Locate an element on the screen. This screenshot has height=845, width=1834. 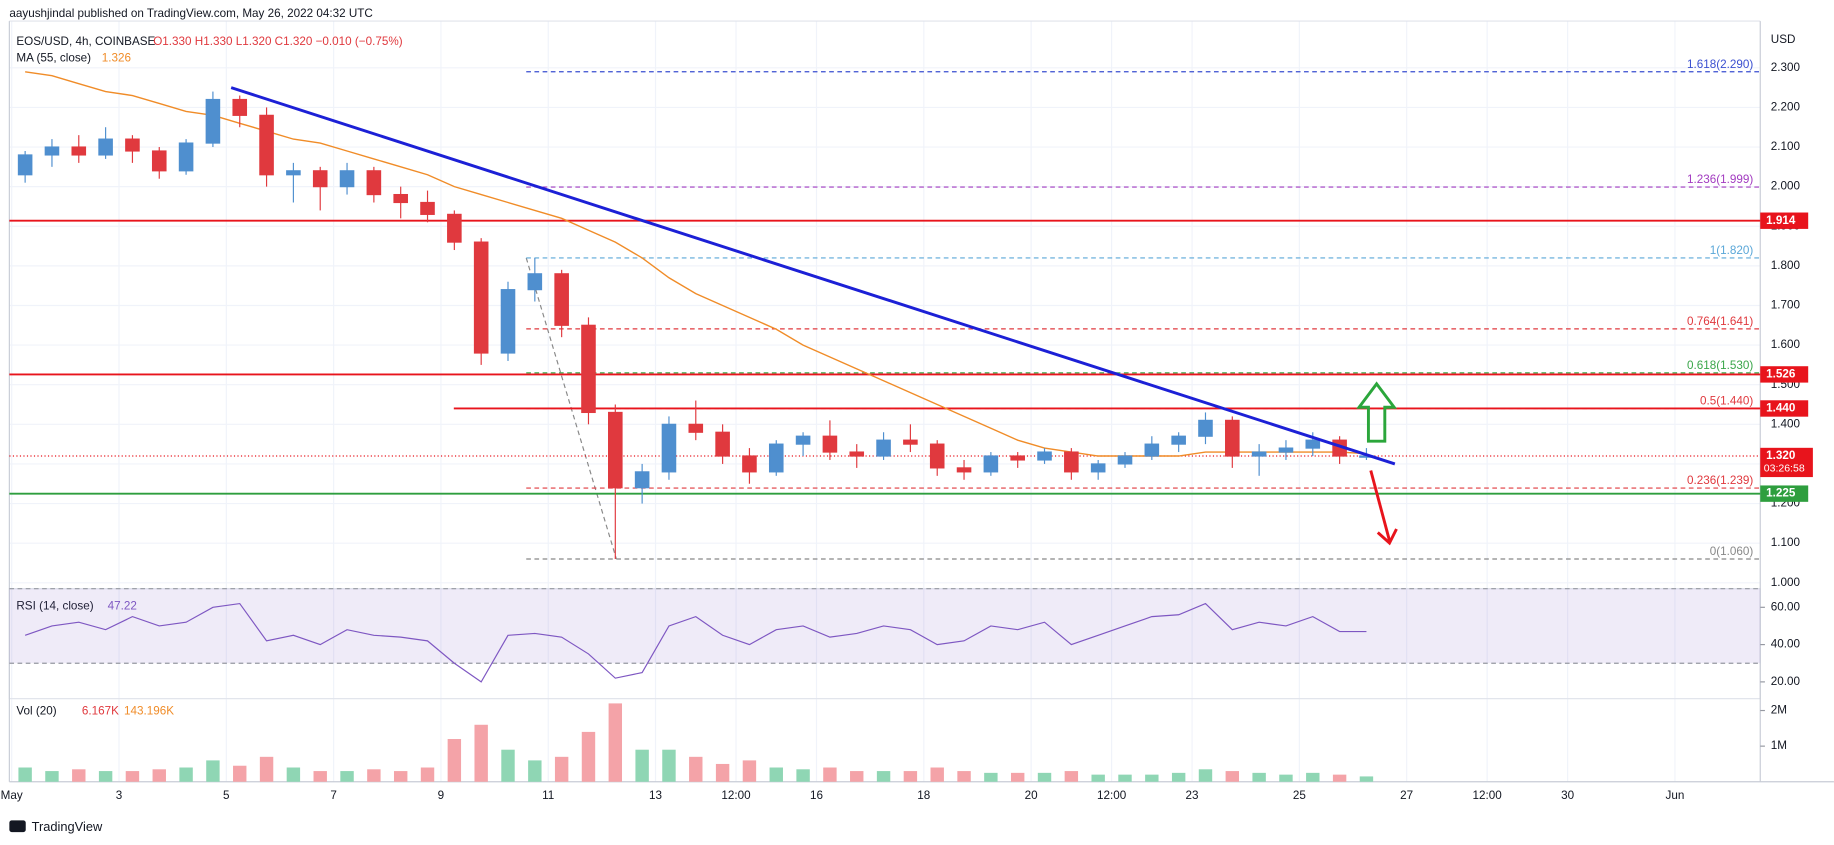
x-tick-label: 27 is located at coordinates (1406, 795).